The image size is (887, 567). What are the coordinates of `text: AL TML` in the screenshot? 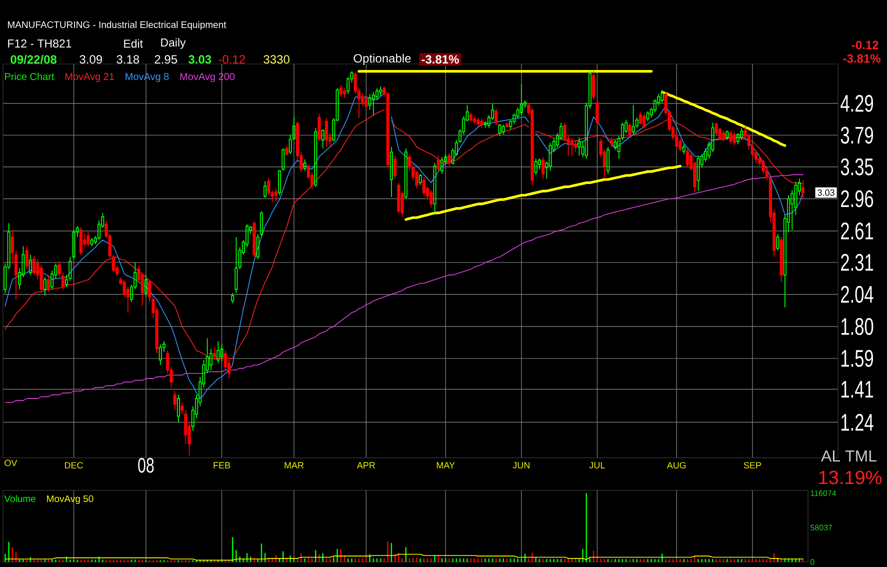 It's located at (848, 456).